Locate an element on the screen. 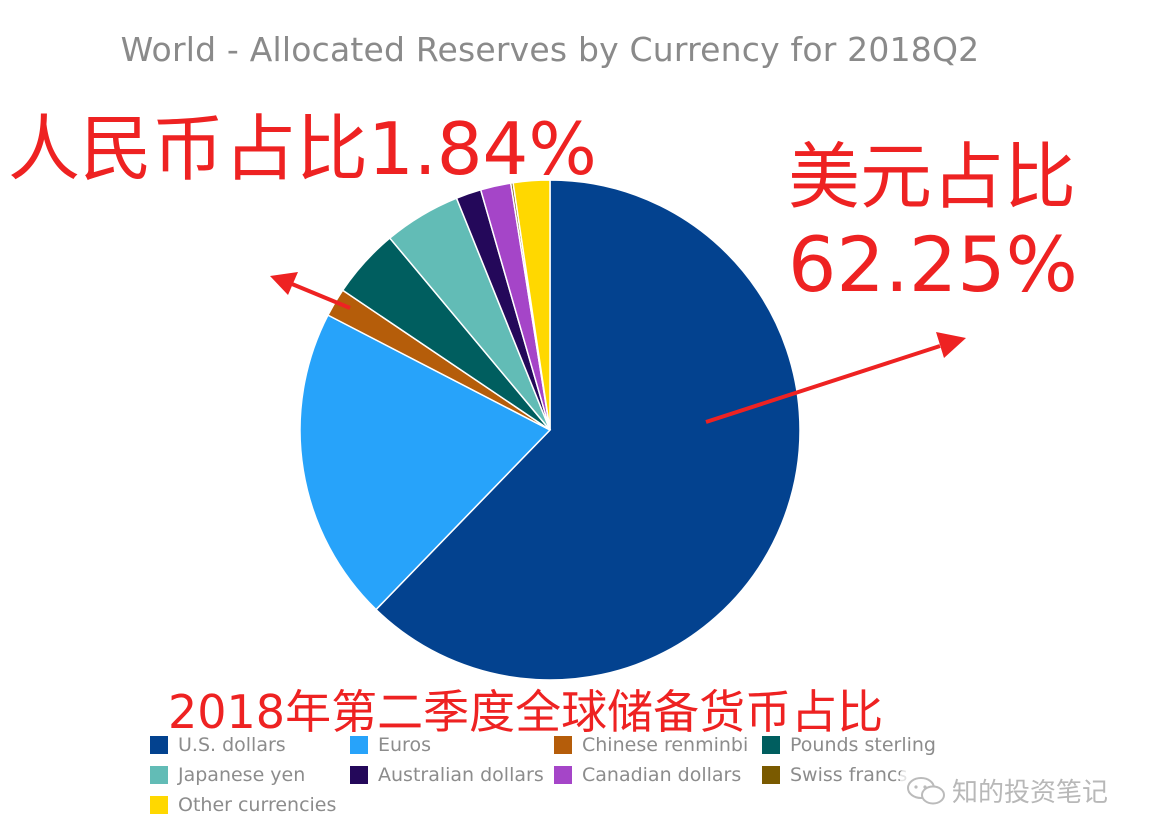  legend-label: Chinese renminbi is located at coordinates (665, 745).